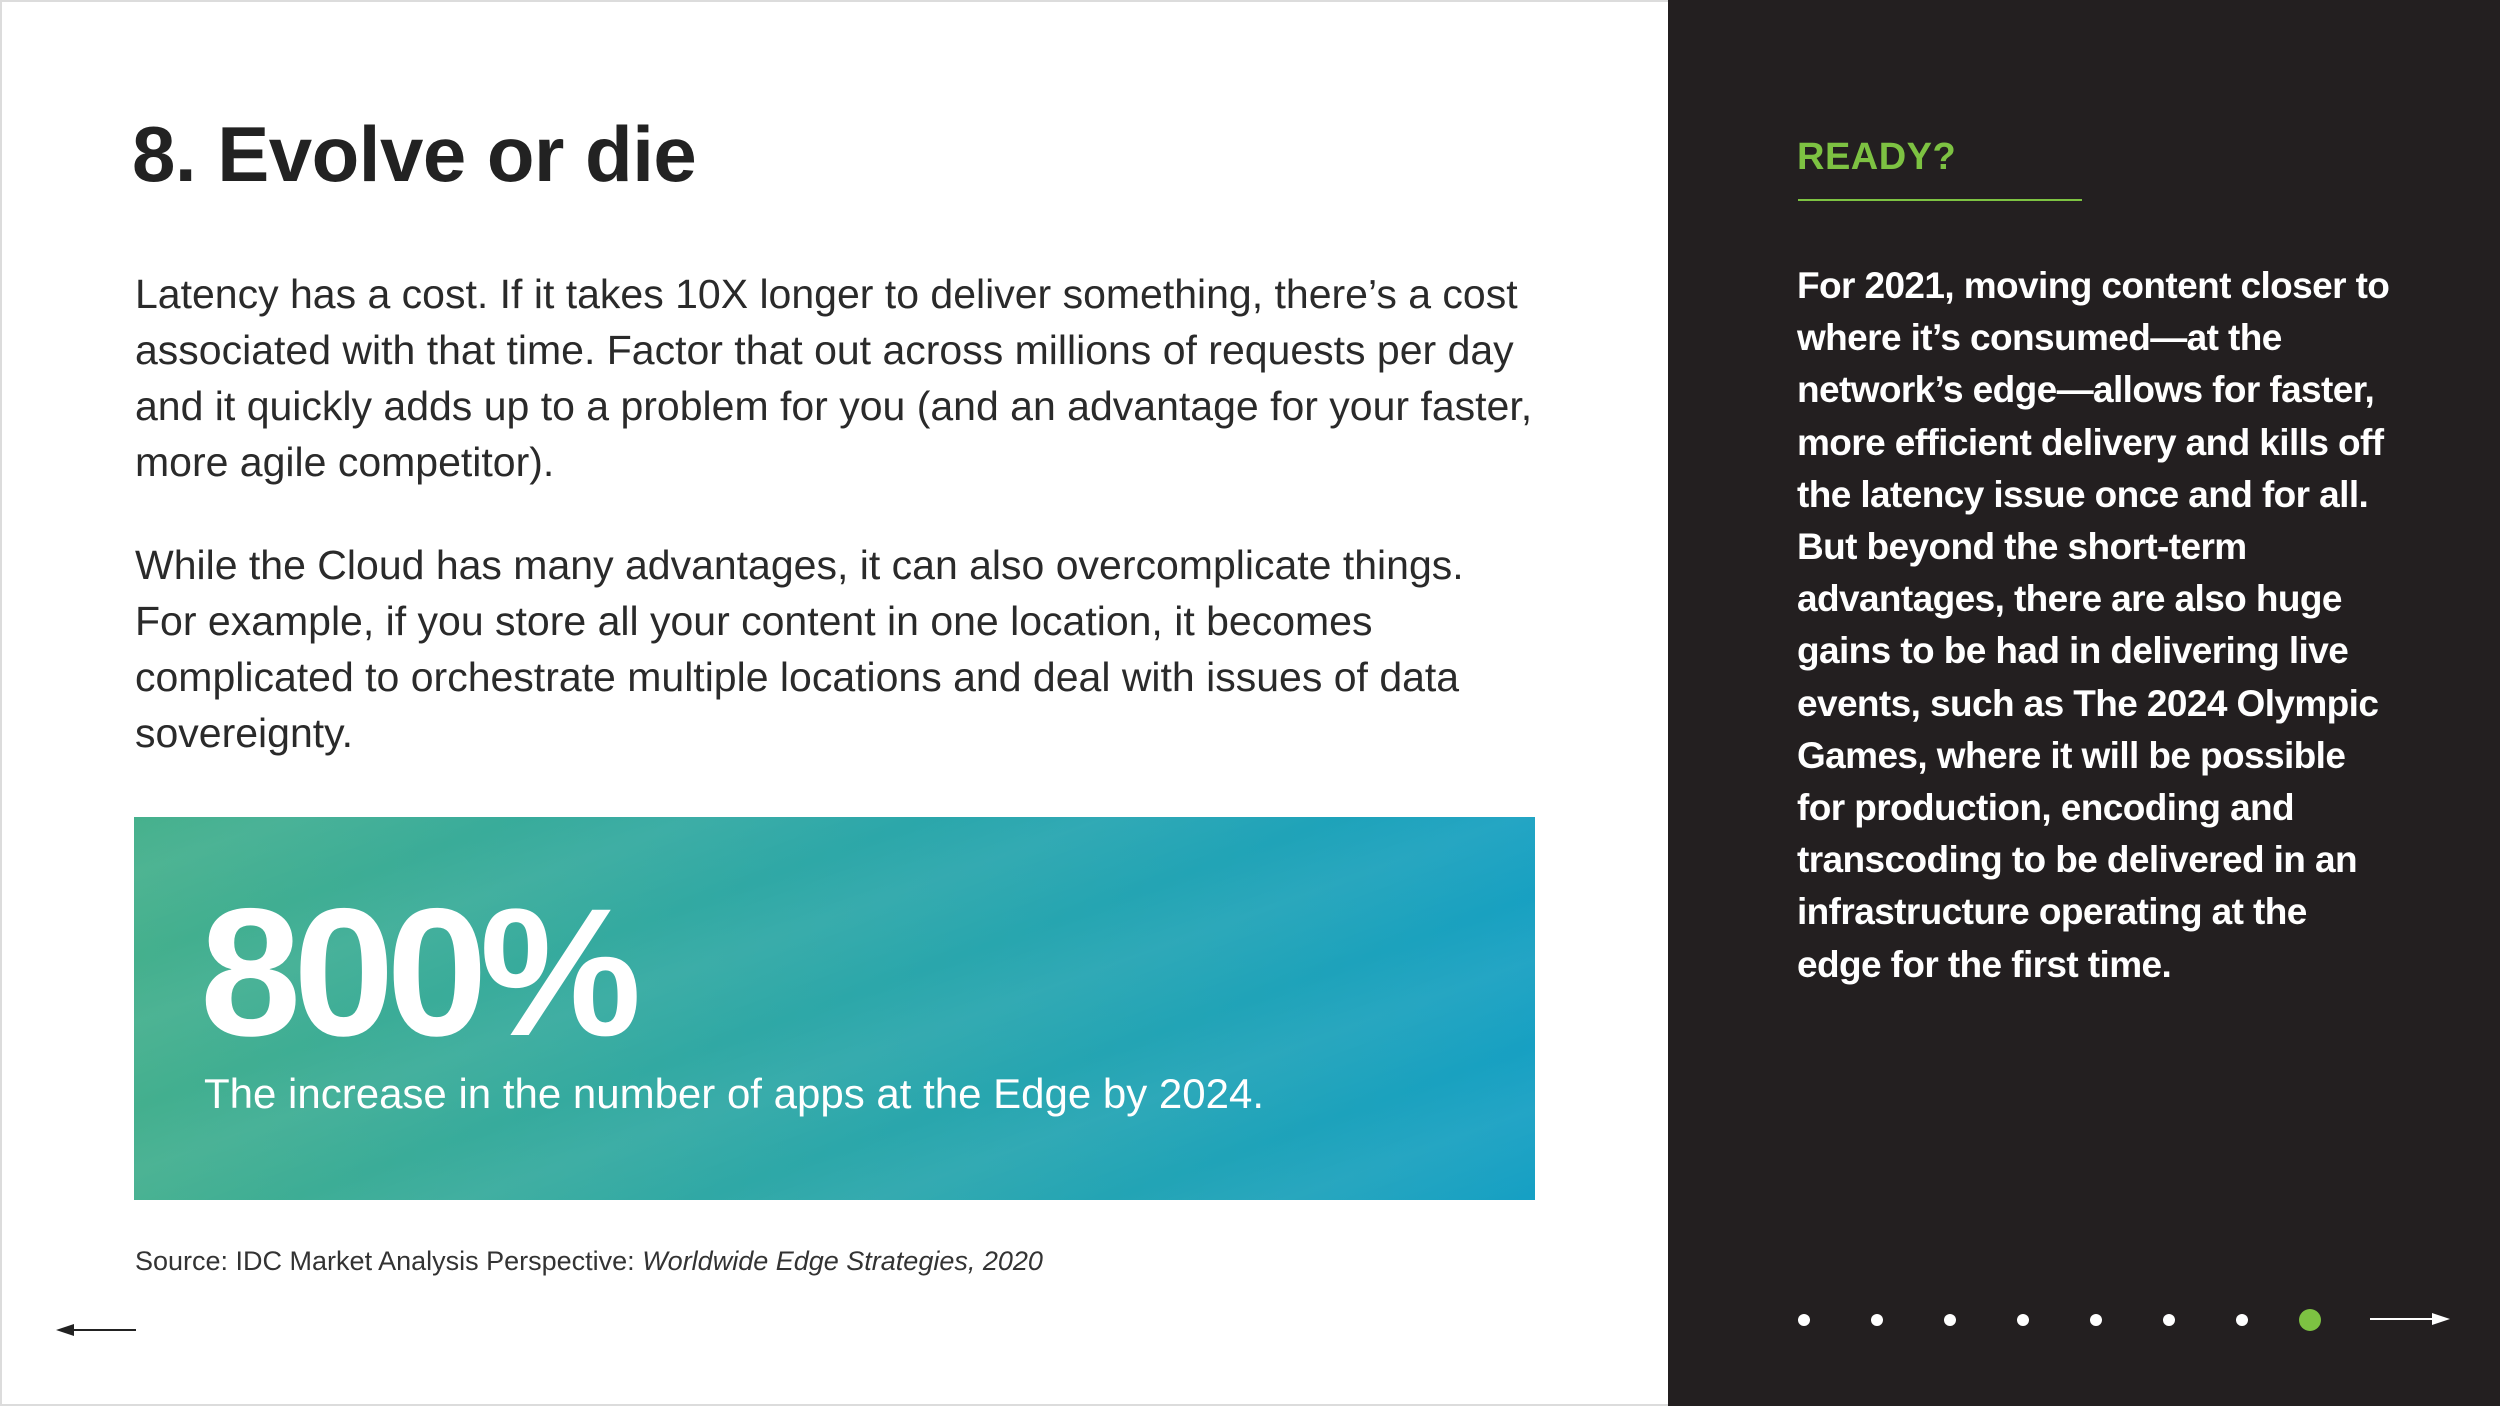 The height and width of the screenshot is (1406, 2500). Describe the element at coordinates (2310, 1320) in the screenshot. I see `page-dot-8-current` at that location.